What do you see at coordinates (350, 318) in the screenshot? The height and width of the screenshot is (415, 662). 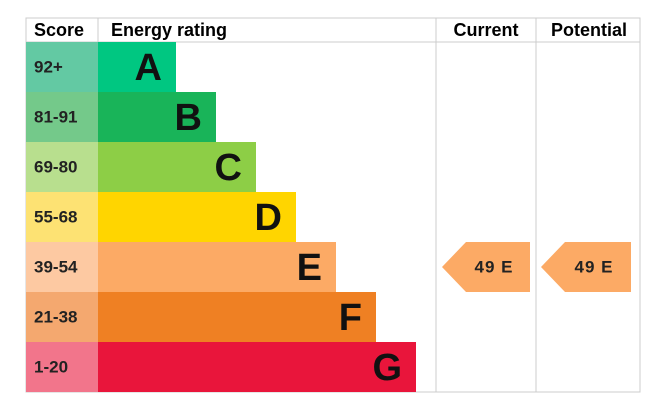 I see `band-letter: F` at bounding box center [350, 318].